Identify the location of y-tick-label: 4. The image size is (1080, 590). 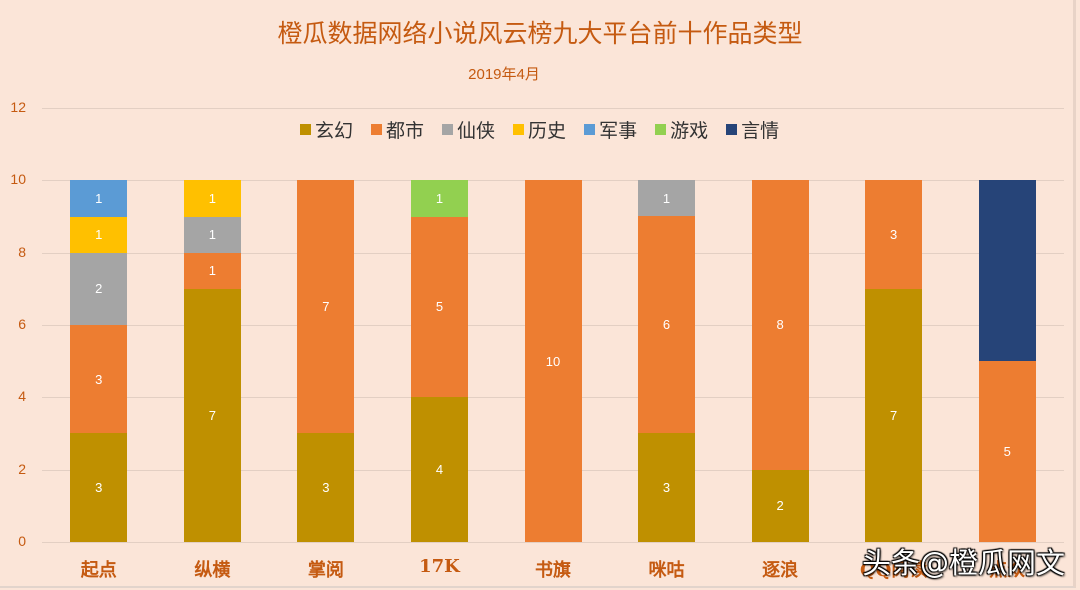
(22, 396).